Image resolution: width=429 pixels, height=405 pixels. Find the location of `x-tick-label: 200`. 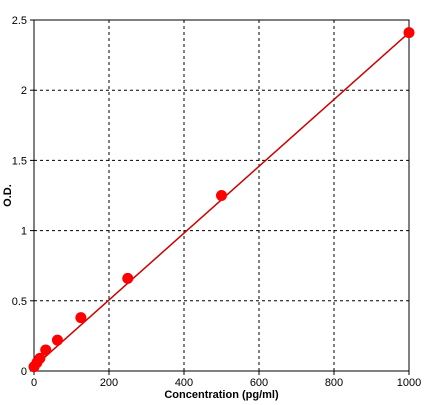

x-tick-label: 200 is located at coordinates (109, 383).